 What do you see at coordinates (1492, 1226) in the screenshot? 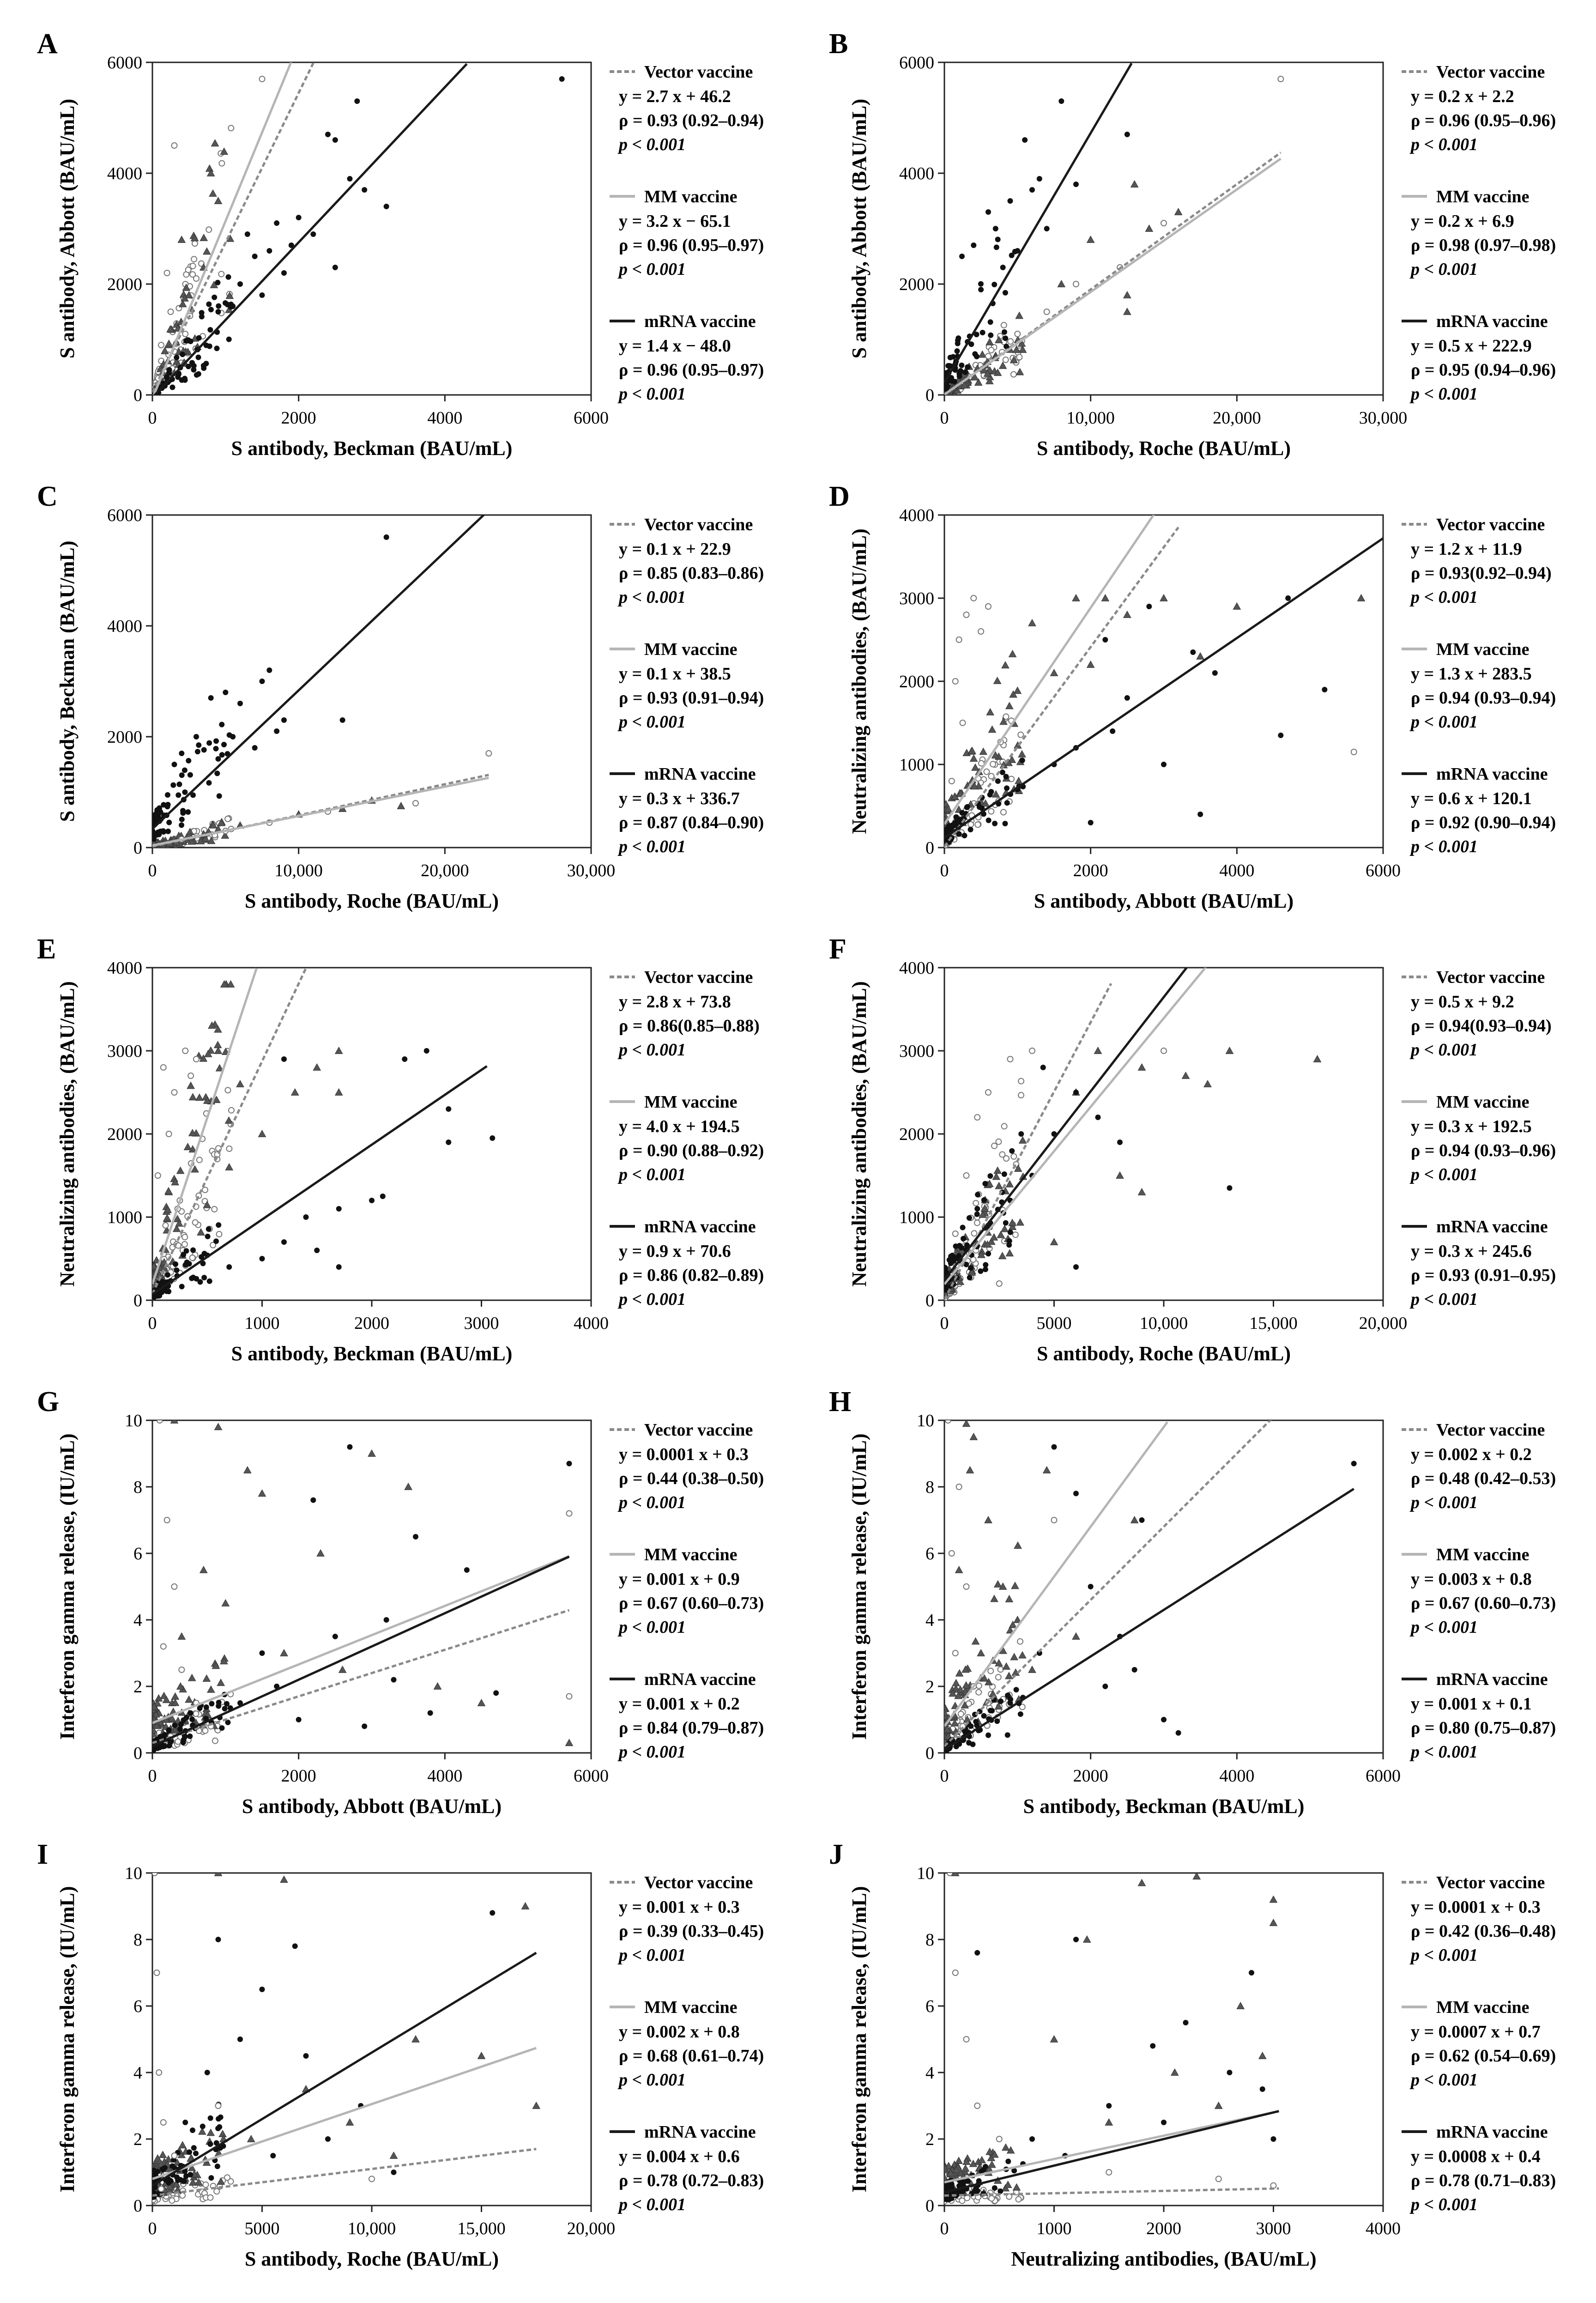
I see `legend-series-name: mRNA vaccine` at bounding box center [1492, 1226].